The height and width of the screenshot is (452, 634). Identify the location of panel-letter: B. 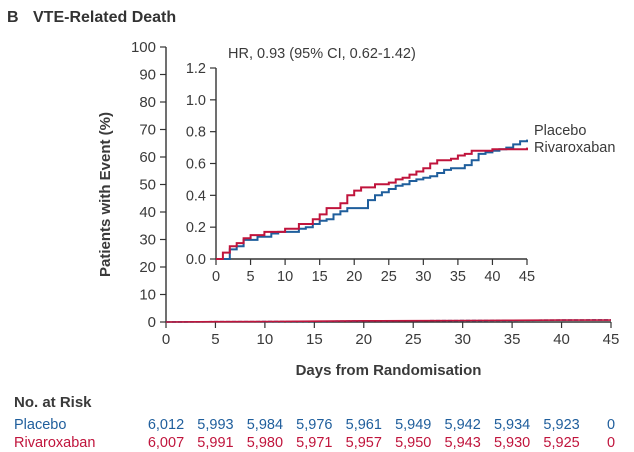
(13, 17).